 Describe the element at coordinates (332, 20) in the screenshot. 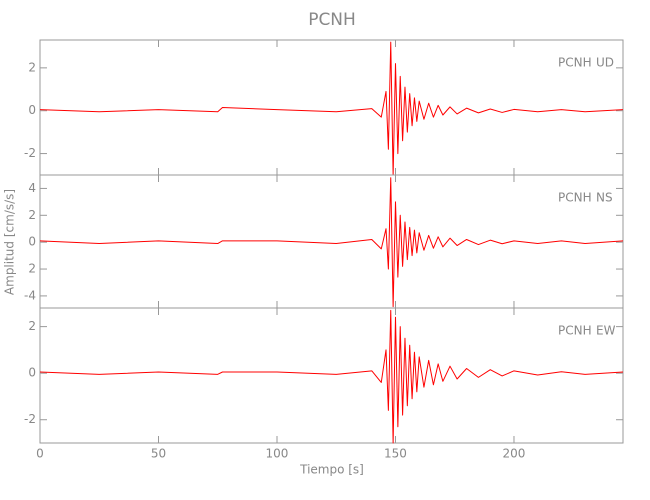

I see `chart-title: PCNH` at that location.